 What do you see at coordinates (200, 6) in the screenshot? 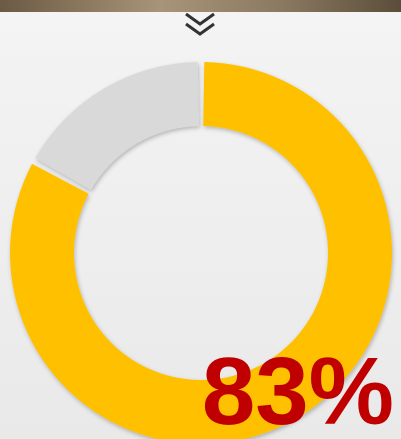
I see `photo-strip` at bounding box center [200, 6].